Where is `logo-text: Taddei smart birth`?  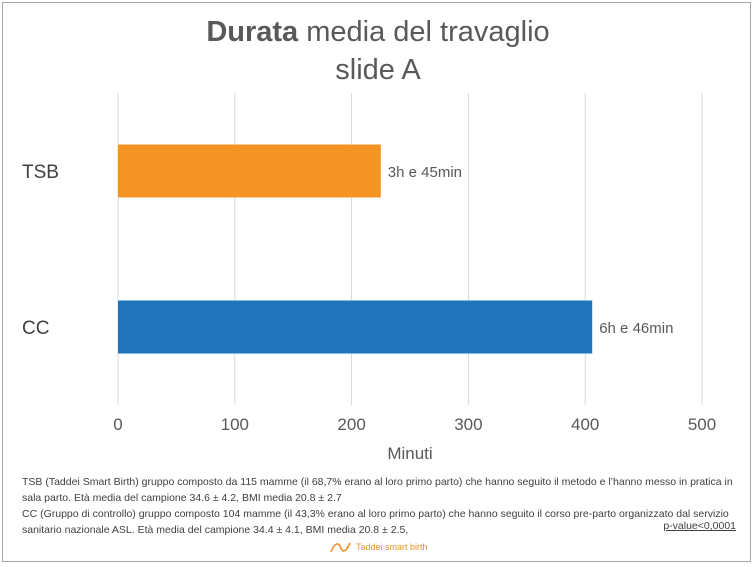
logo-text: Taddei smart birth is located at coordinates (392, 547).